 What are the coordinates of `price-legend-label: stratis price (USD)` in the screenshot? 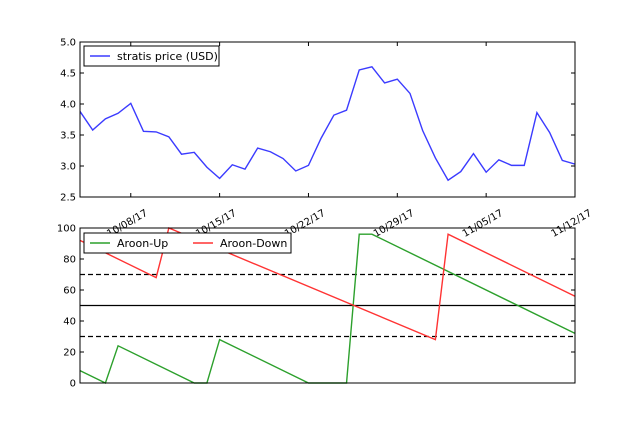 It's located at (167, 56).